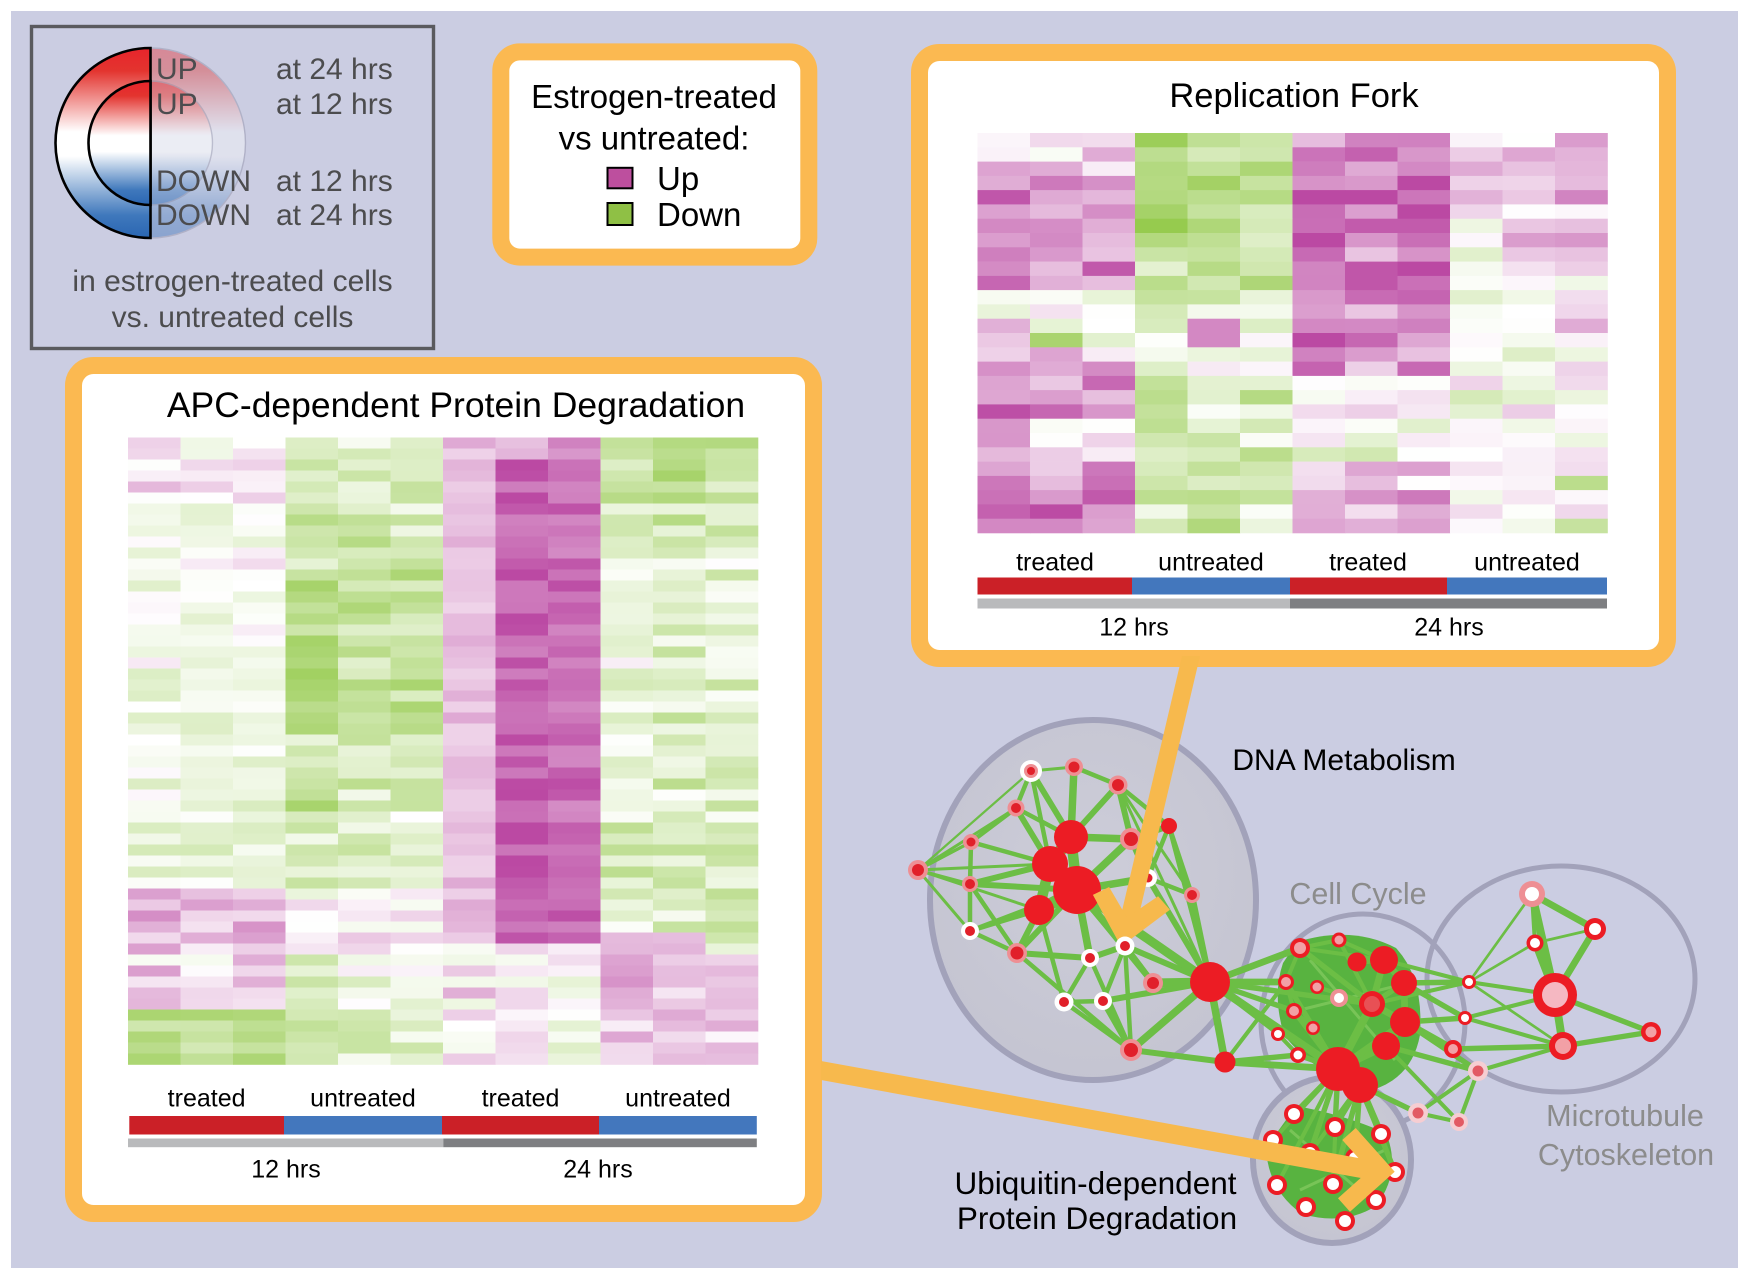 The width and height of the screenshot is (1750, 1279). I want to click on svg-text: Microtubule, so click(1625, 1116).